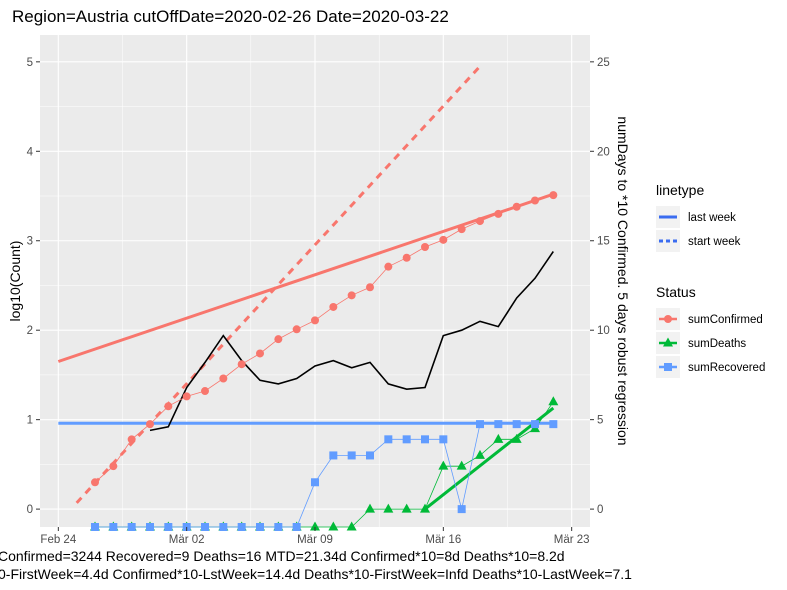  I want to click on y2-tick-label: 20, so click(603, 152).